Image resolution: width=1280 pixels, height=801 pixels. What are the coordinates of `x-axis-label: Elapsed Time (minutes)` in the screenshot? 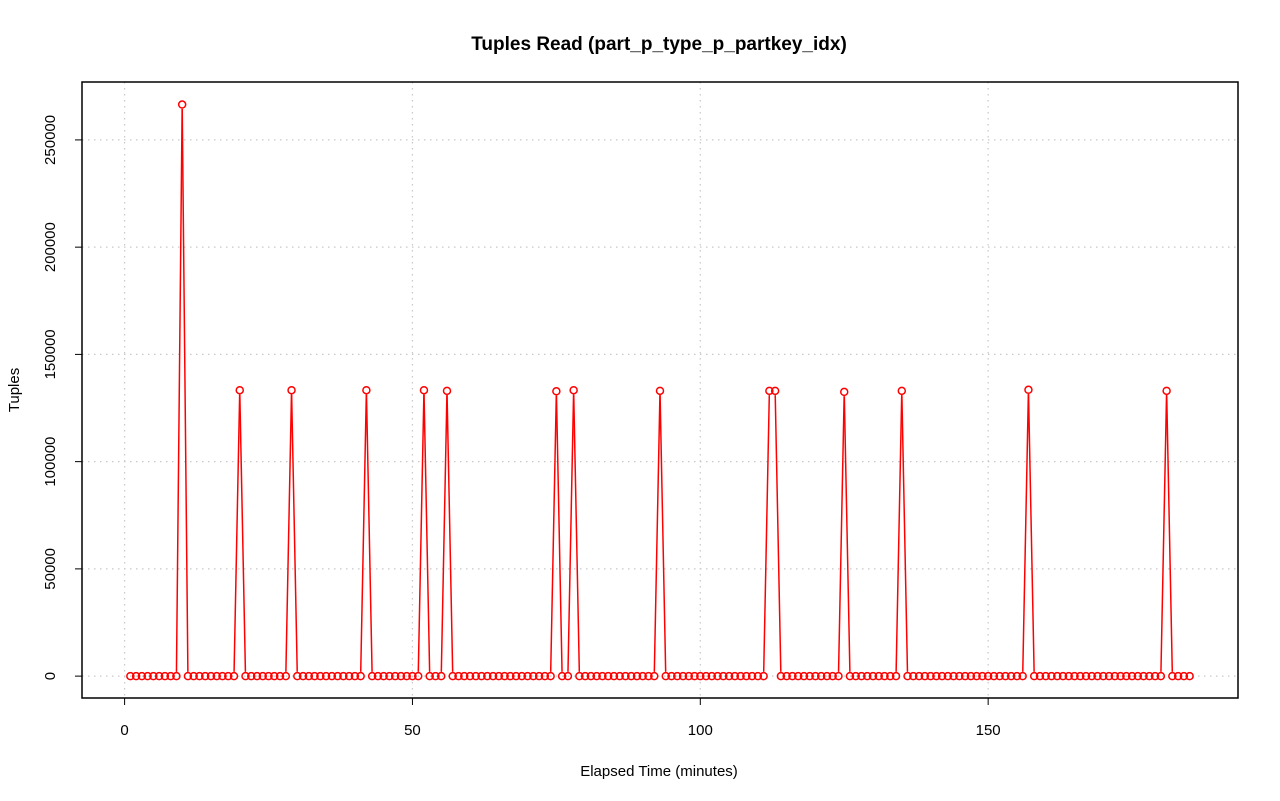 It's located at (659, 771).